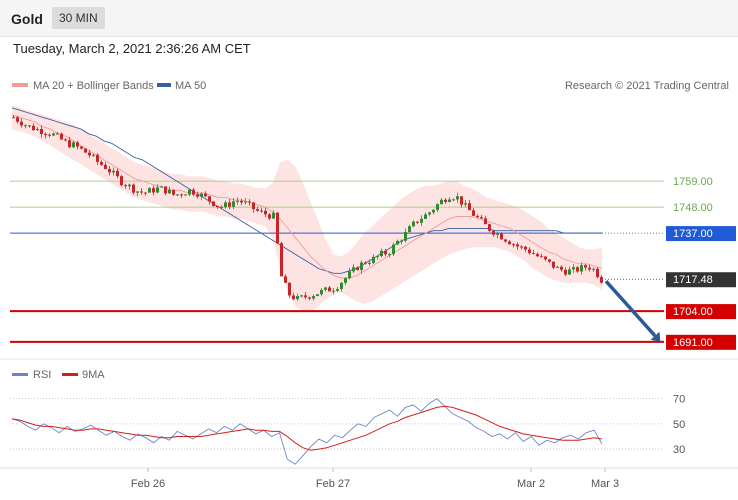 The image size is (738, 500). Describe the element at coordinates (693, 234) in the screenshot. I see `pivot-label: 1737.00` at that location.